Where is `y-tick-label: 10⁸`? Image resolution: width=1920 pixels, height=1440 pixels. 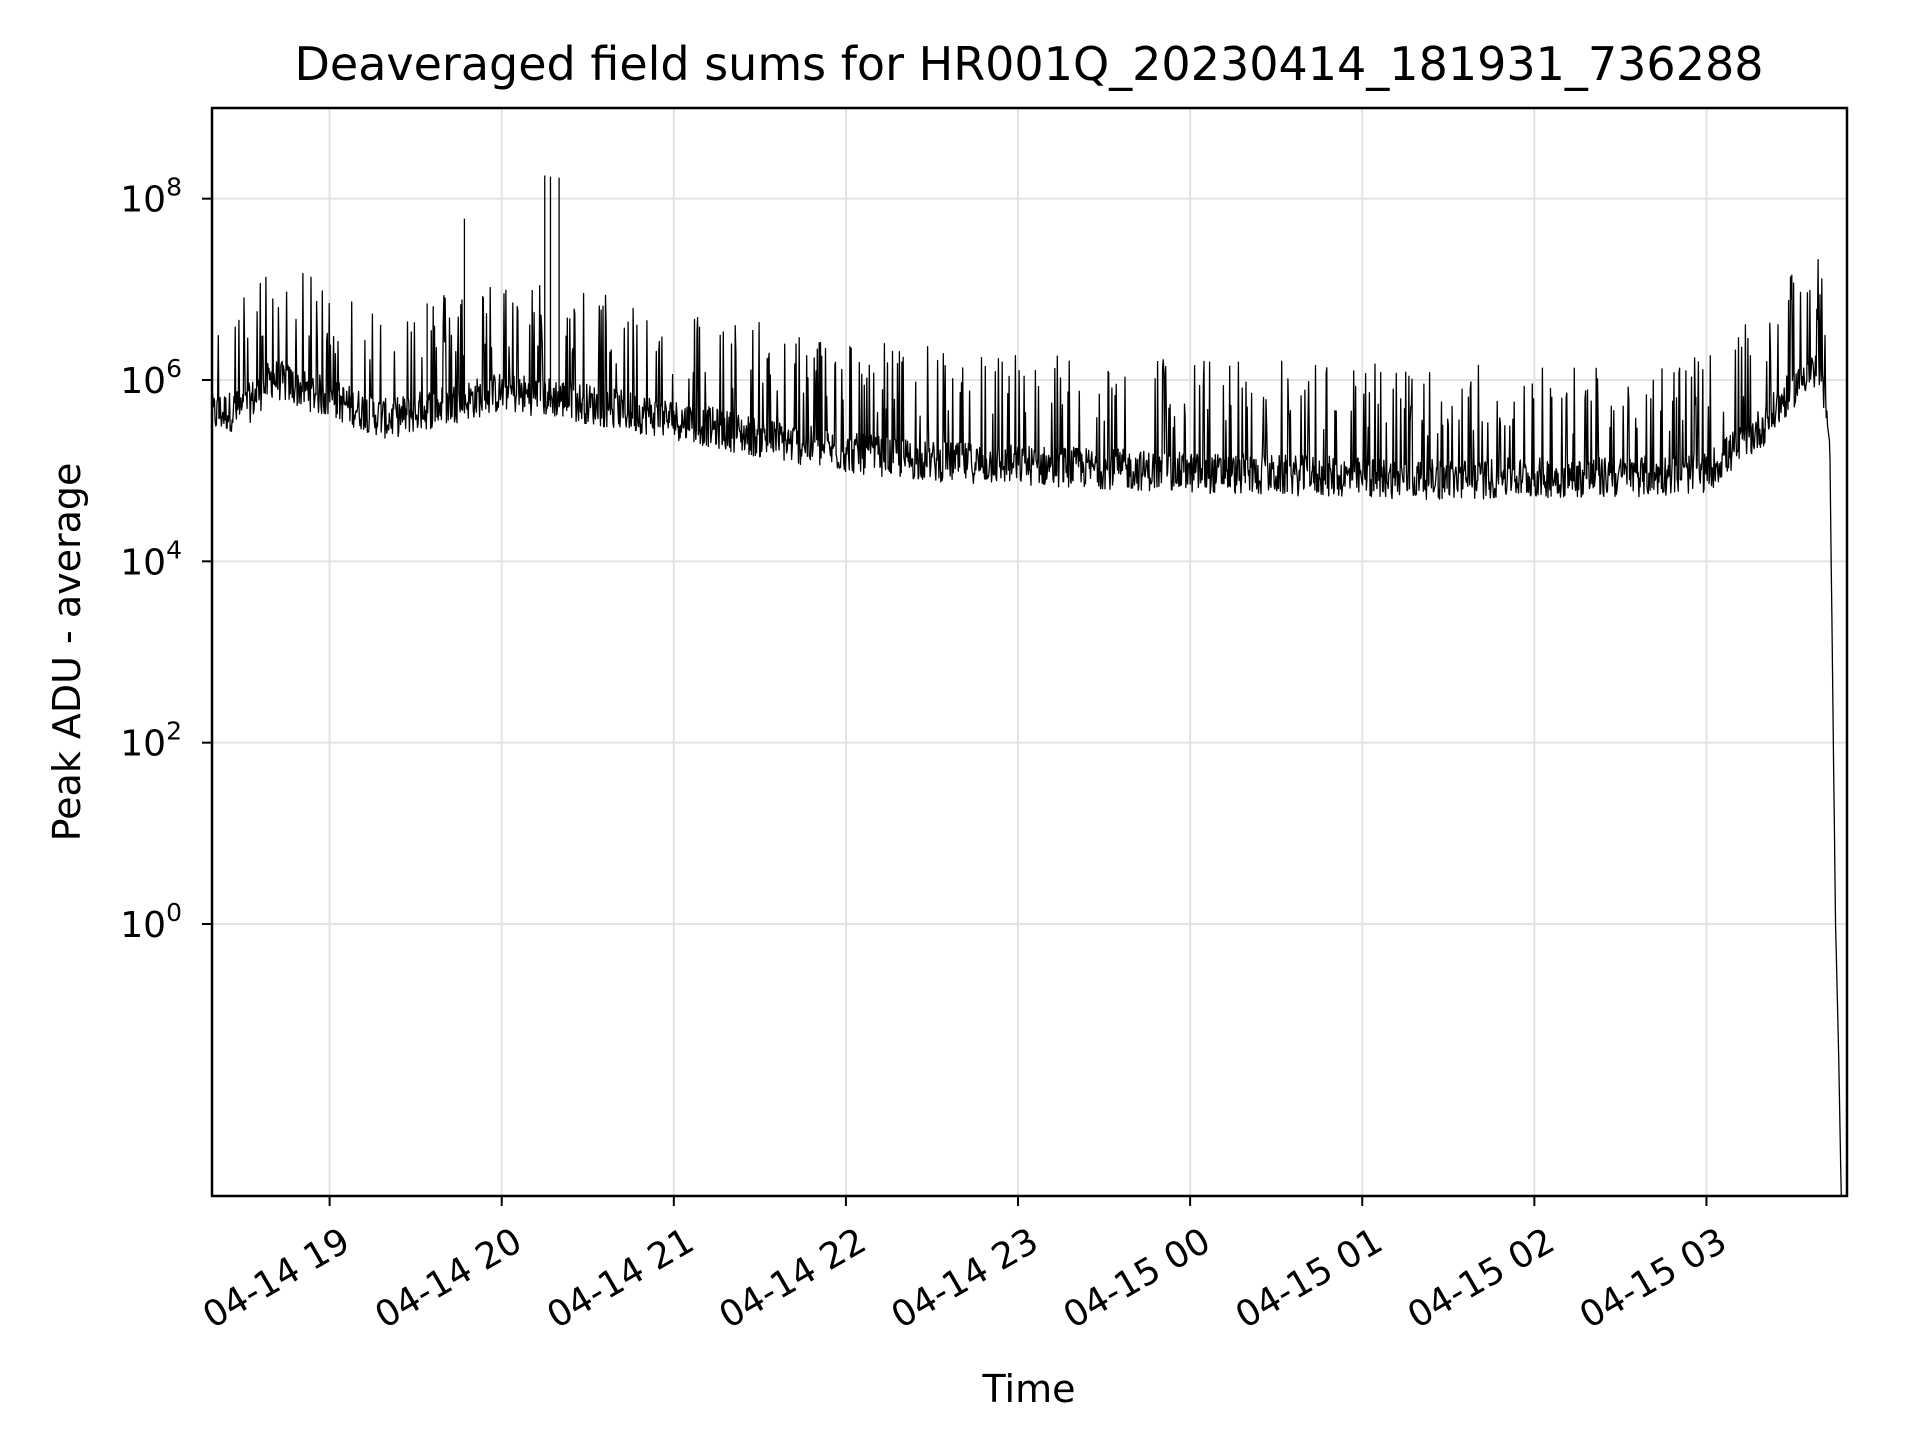
y-tick-label: 10⁸ is located at coordinates (151, 197).